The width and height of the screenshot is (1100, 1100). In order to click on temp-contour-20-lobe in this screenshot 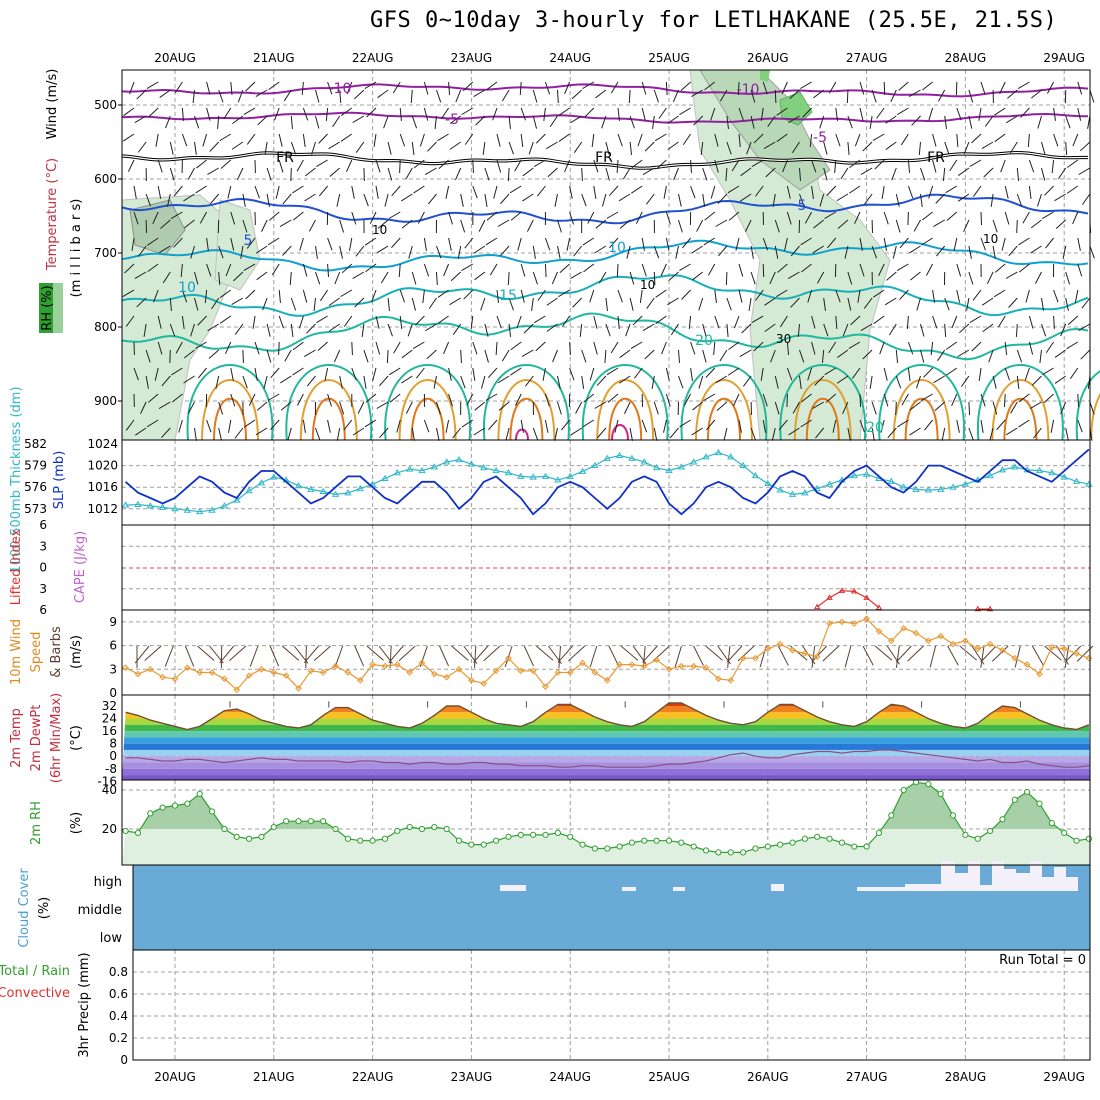, I will do `click(329, 402)`.